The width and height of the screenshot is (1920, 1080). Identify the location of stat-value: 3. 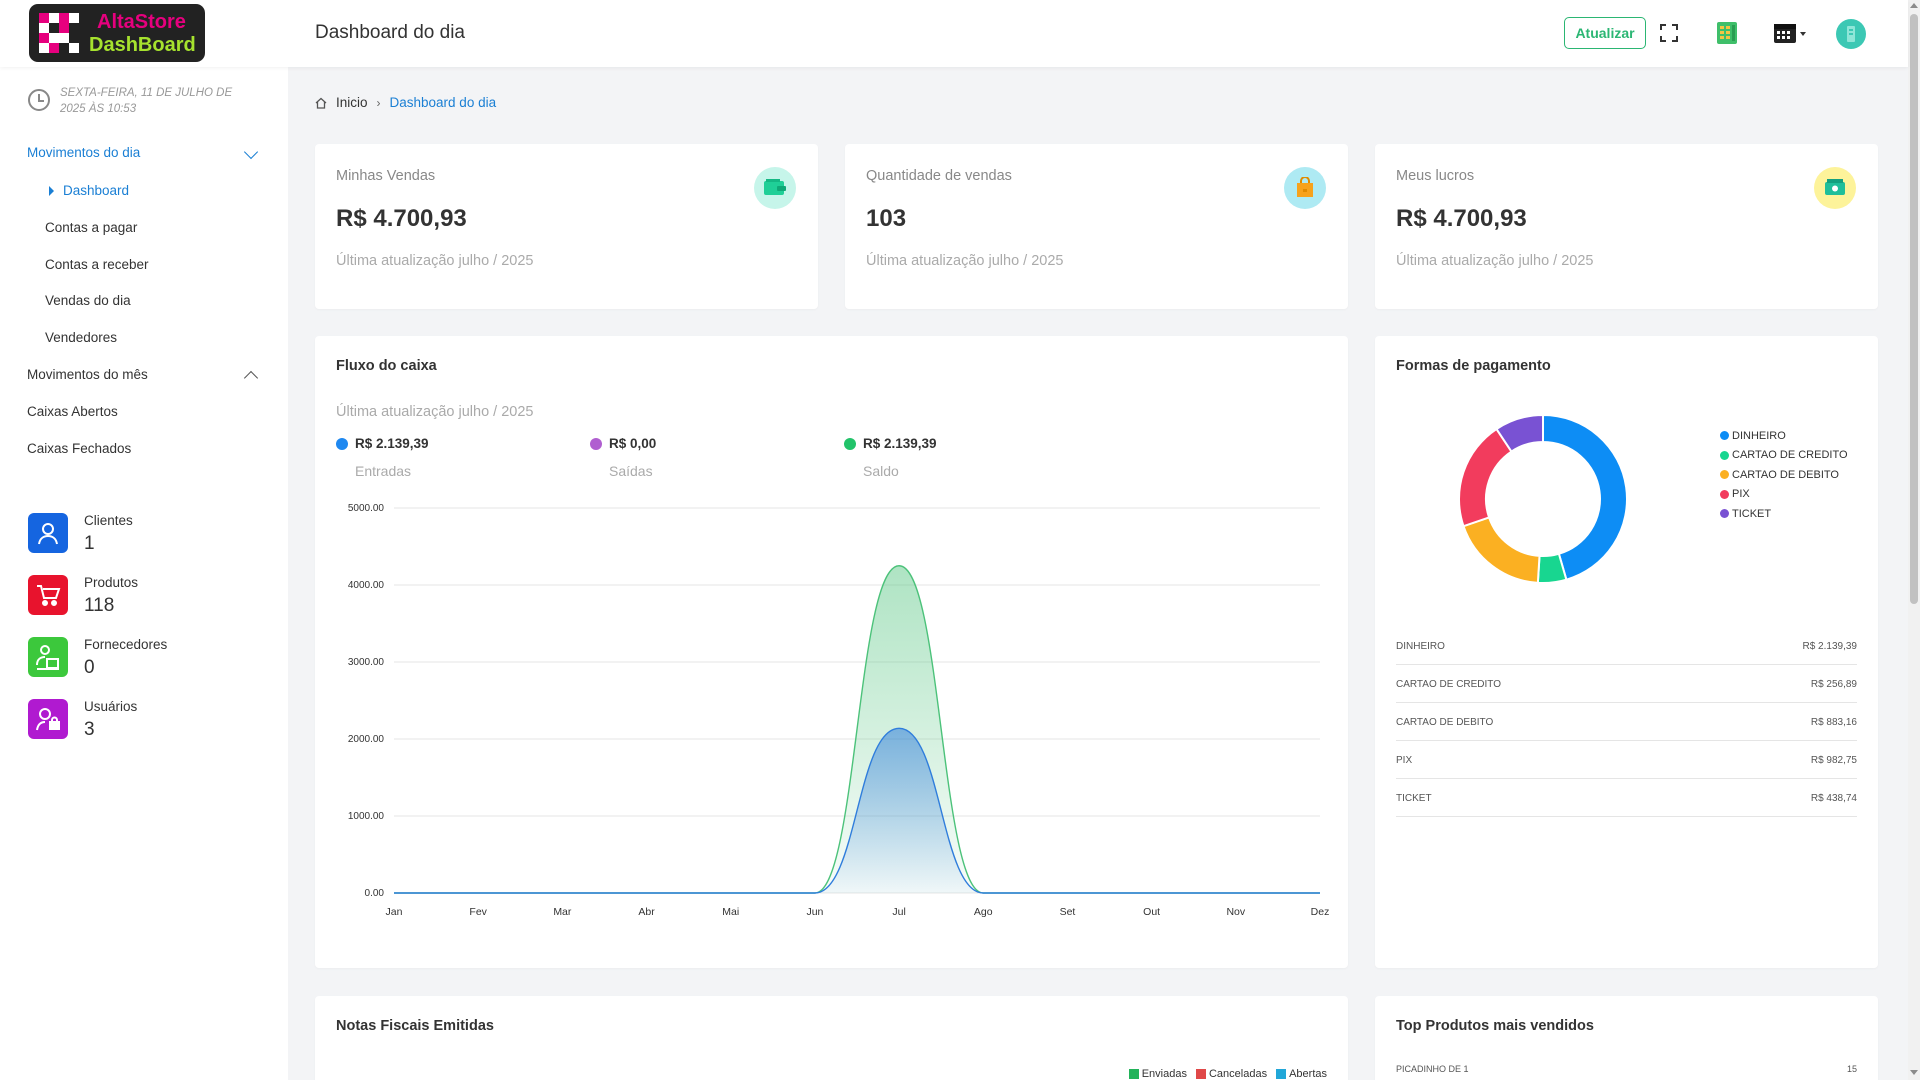
(89, 729).